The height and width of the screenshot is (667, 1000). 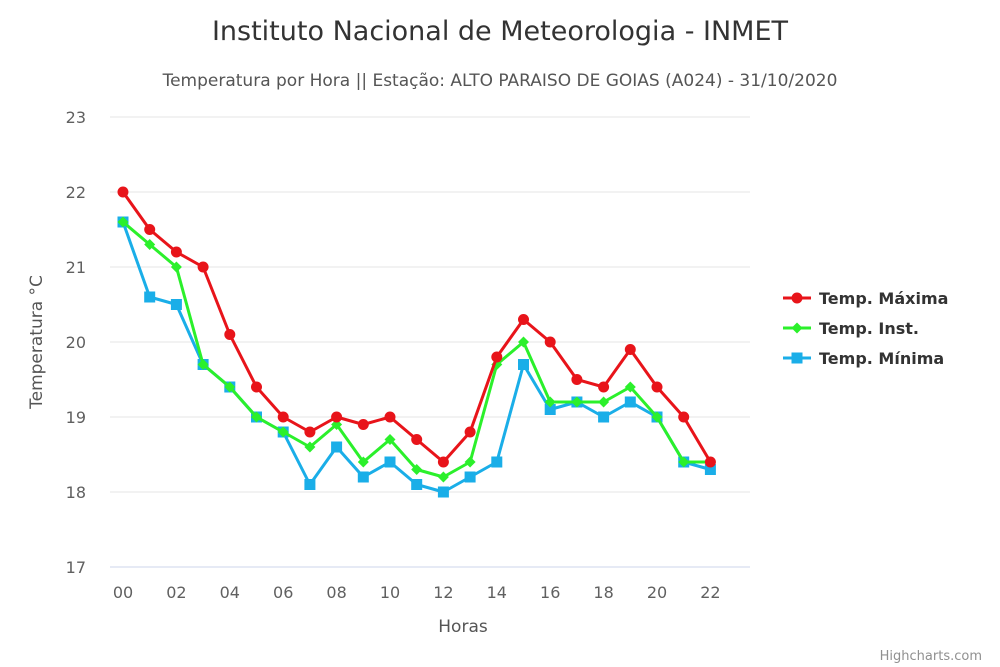 What do you see at coordinates (76, 567) in the screenshot?
I see `y-tick-label: 17` at bounding box center [76, 567].